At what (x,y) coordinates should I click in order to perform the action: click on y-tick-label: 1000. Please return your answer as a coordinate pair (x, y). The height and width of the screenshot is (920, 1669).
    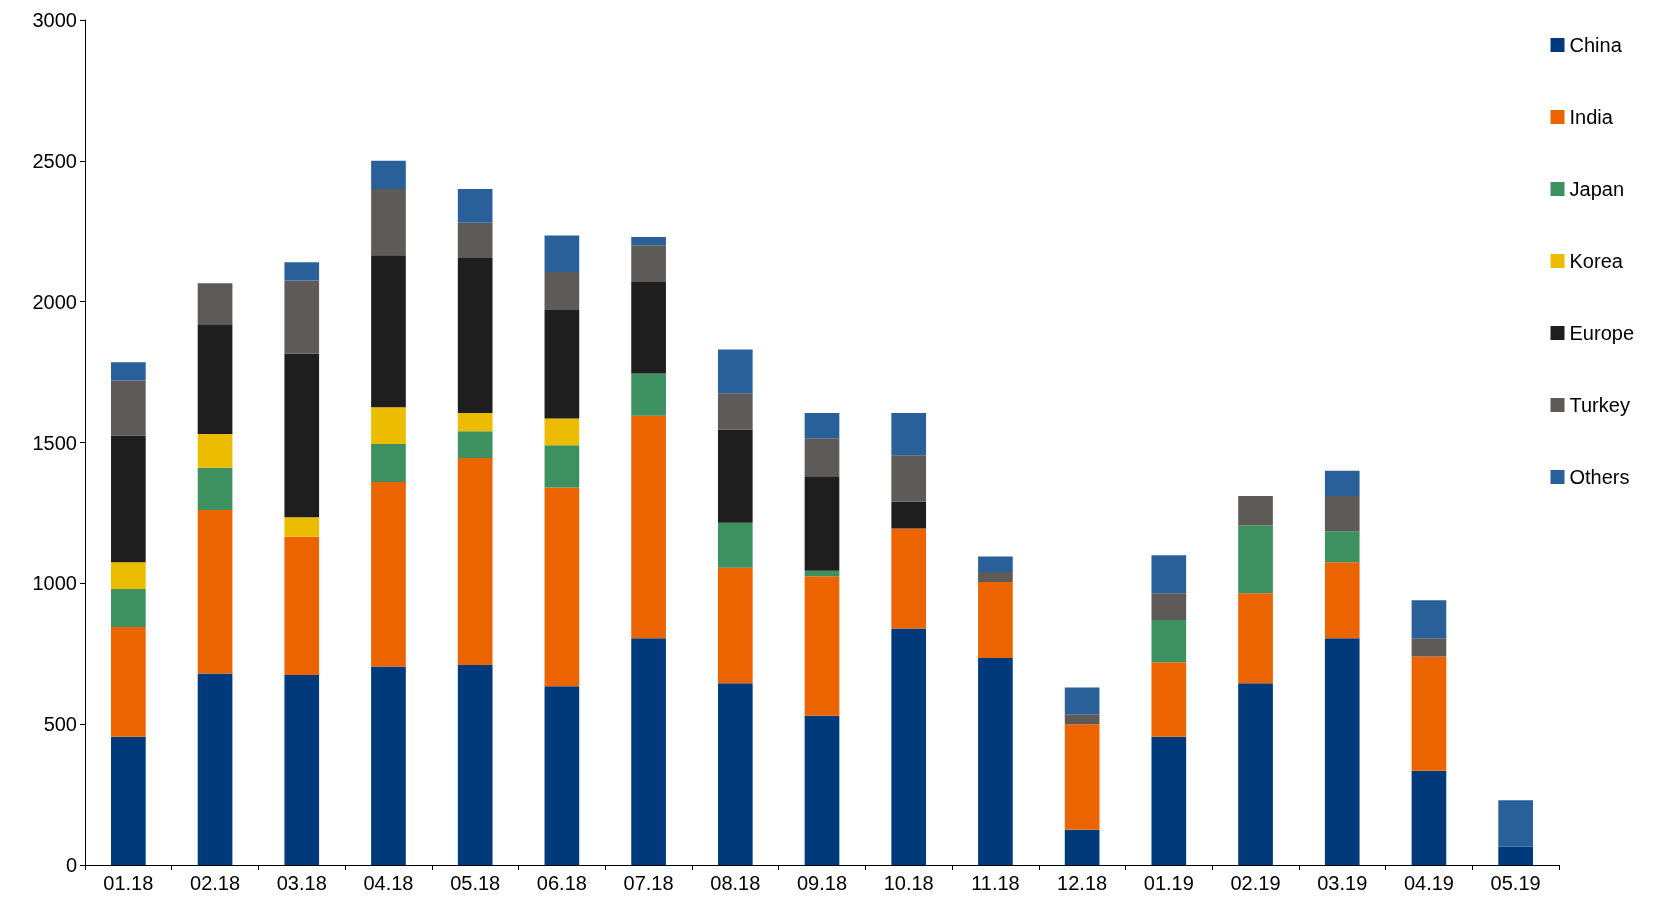
    Looking at the image, I should click on (54, 583).